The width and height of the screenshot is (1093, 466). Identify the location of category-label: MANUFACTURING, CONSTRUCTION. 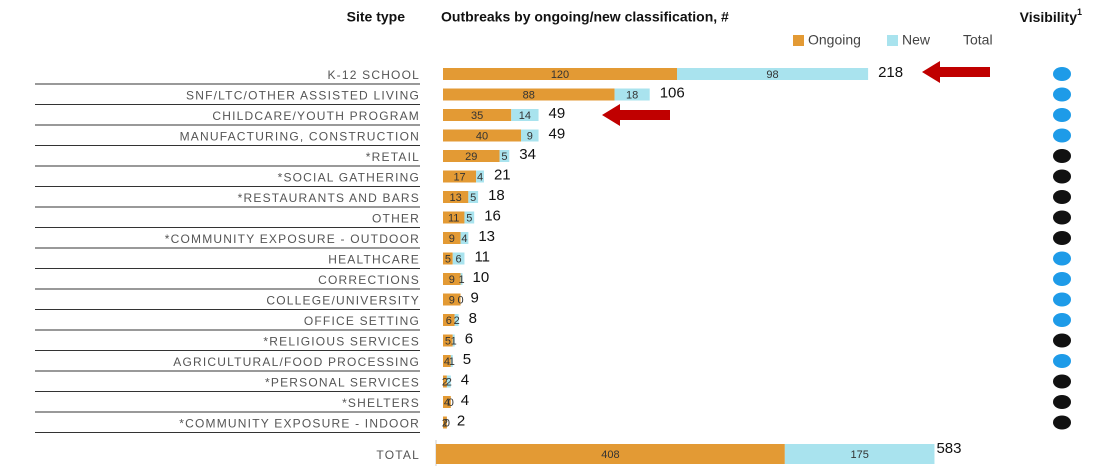
(300, 137).